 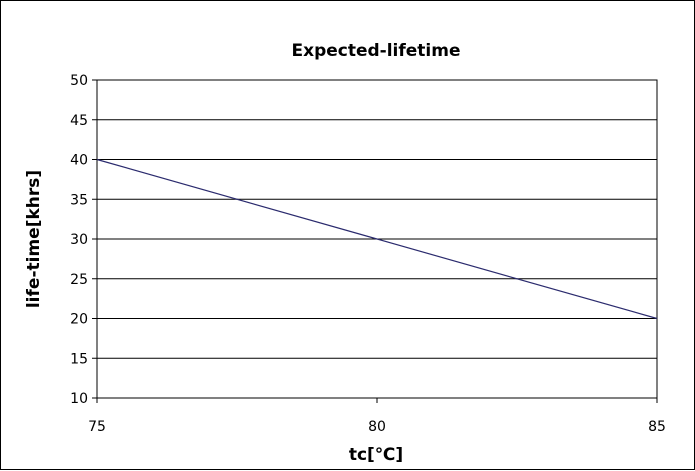 I want to click on y-tick-label: 25, so click(x=79, y=280).